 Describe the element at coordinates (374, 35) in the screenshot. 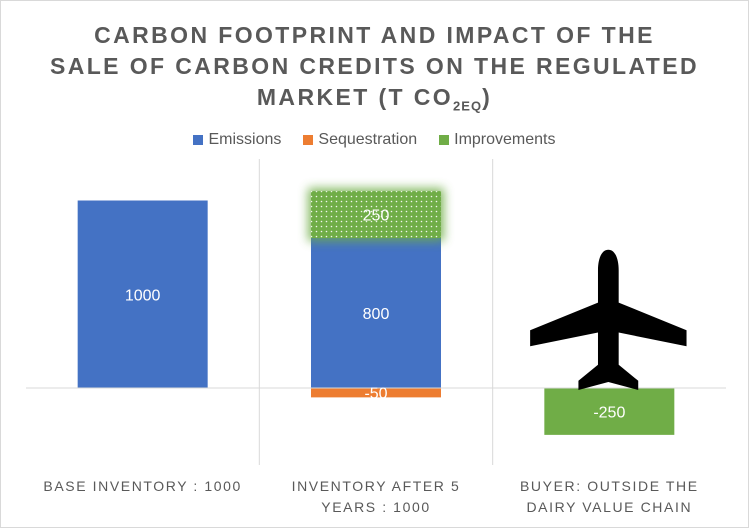

I see `title-line-1: CARBON FOOTPRINT AND IMPACT OF THE` at that location.